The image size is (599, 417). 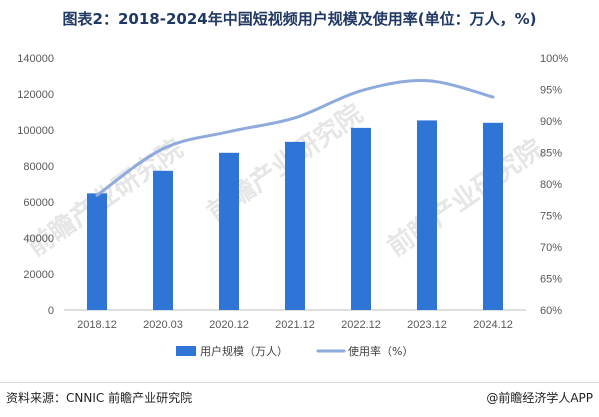 What do you see at coordinates (38, 167) in the screenshot?
I see `y-left-tick-label: 80000` at bounding box center [38, 167].